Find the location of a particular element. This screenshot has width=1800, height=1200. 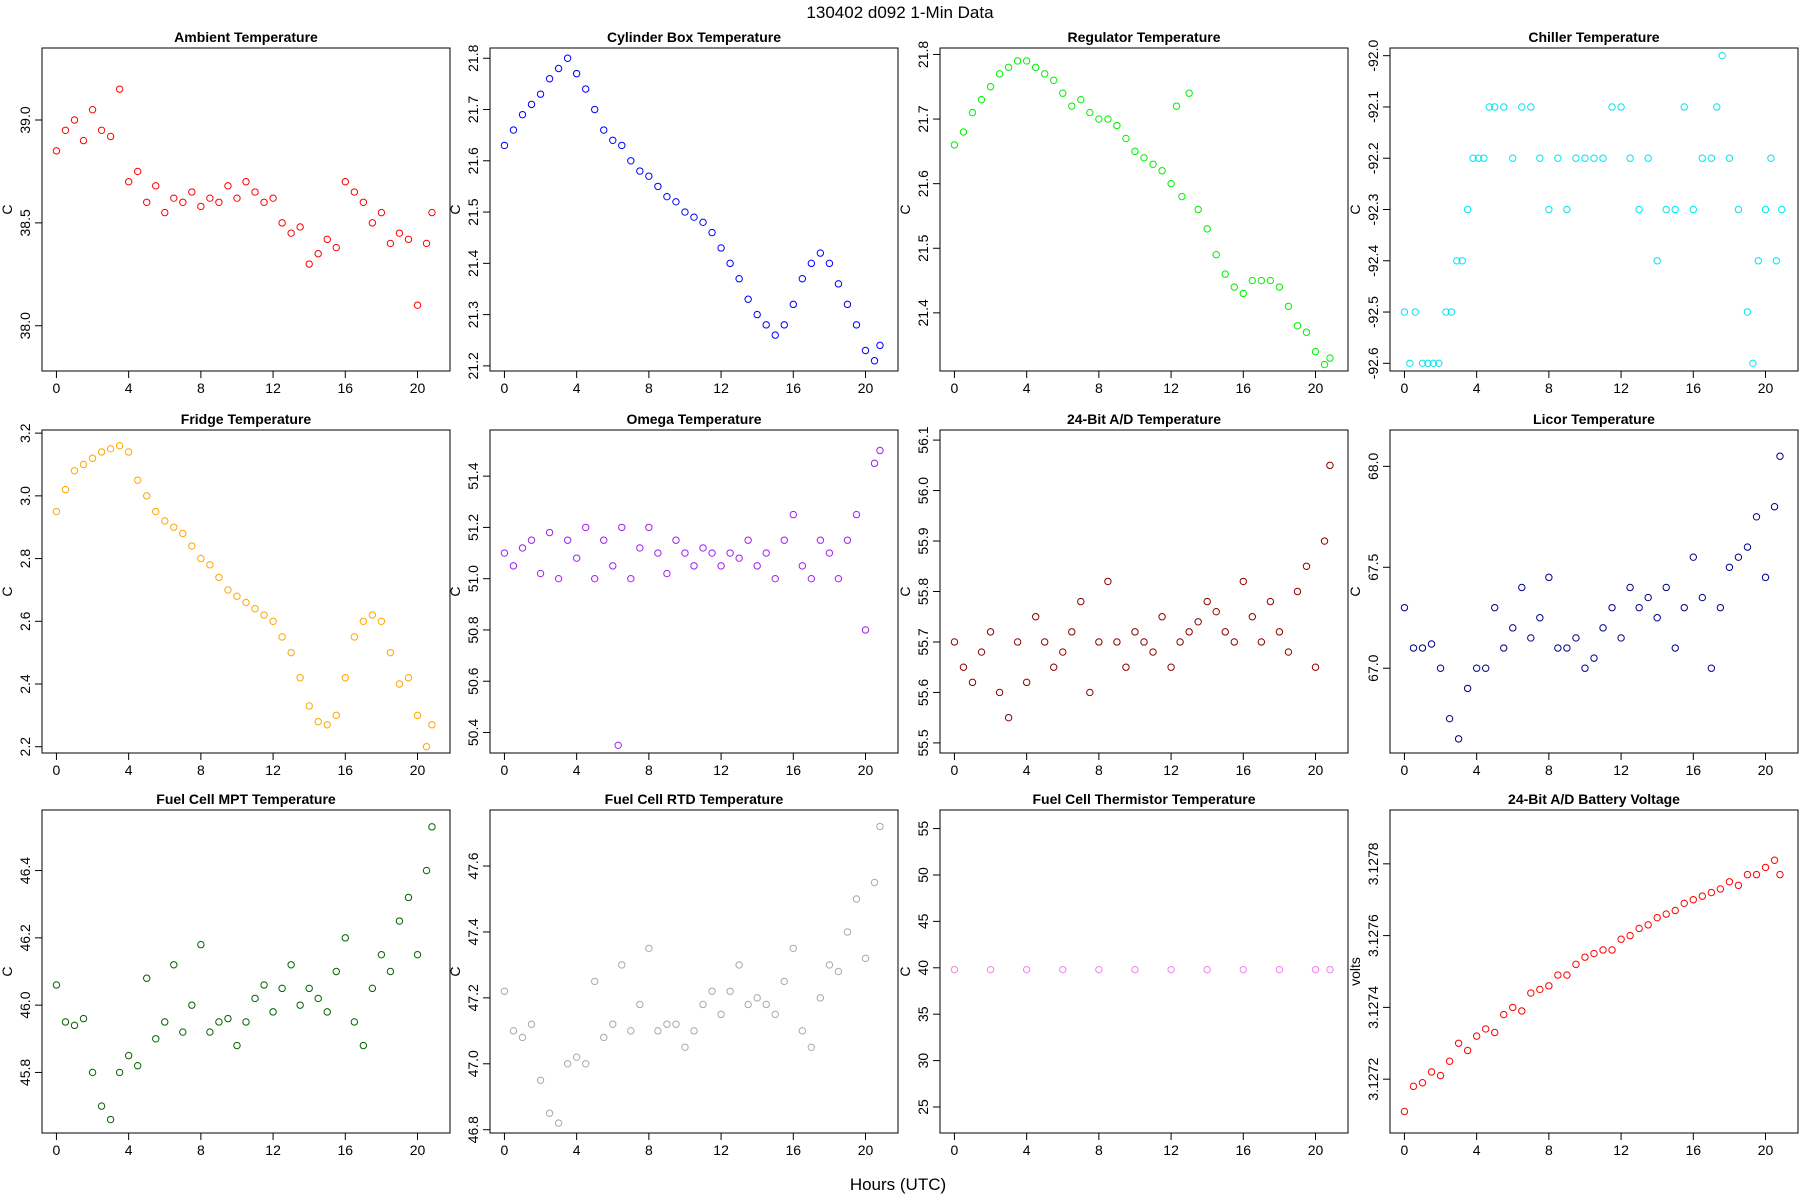

y-tick-label: 55.6 is located at coordinates (923, 692).